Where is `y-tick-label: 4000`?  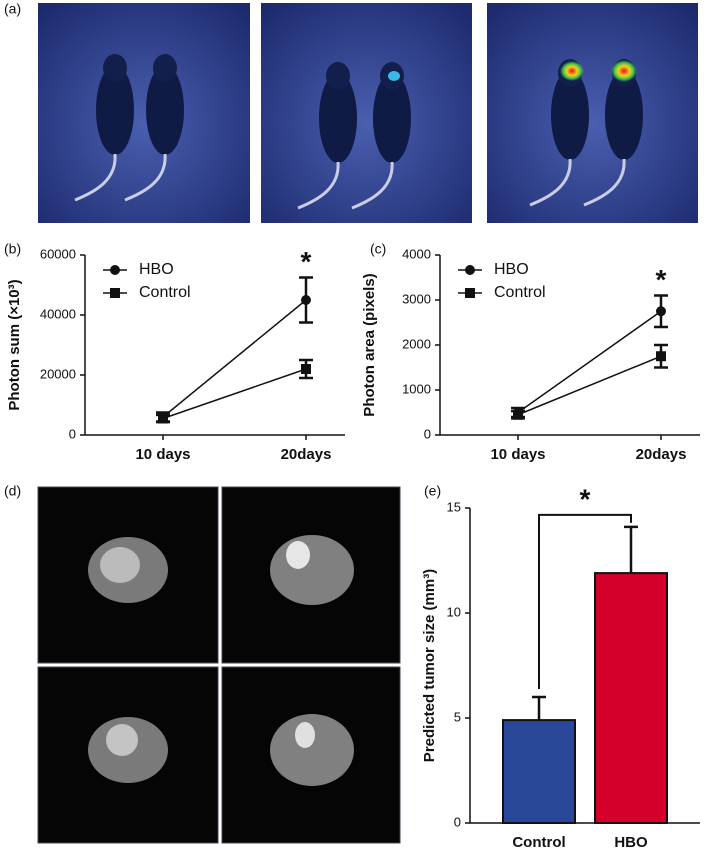
y-tick-label: 4000 is located at coordinates (416, 253).